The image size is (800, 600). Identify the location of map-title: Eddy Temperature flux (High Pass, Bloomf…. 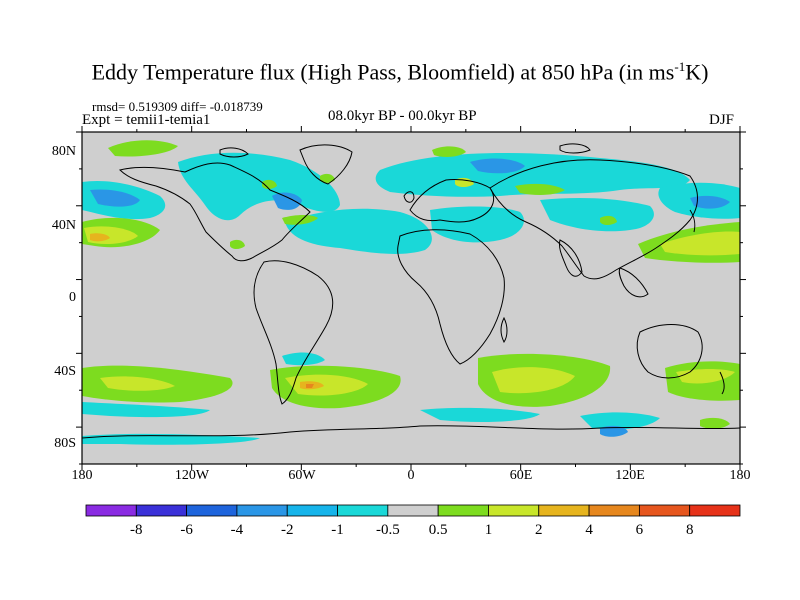
(400, 72).